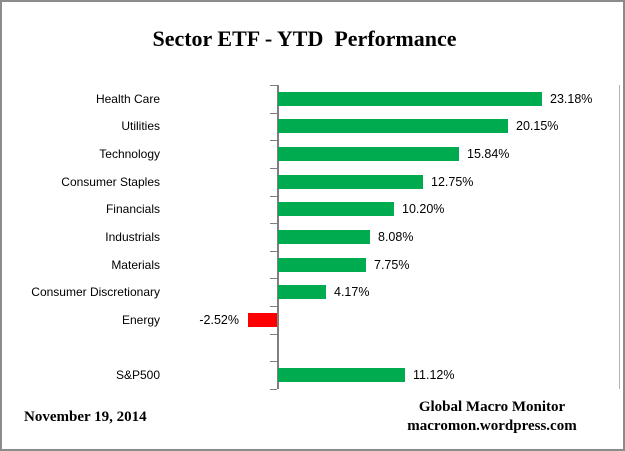  I want to click on bar-energy, so click(262, 320).